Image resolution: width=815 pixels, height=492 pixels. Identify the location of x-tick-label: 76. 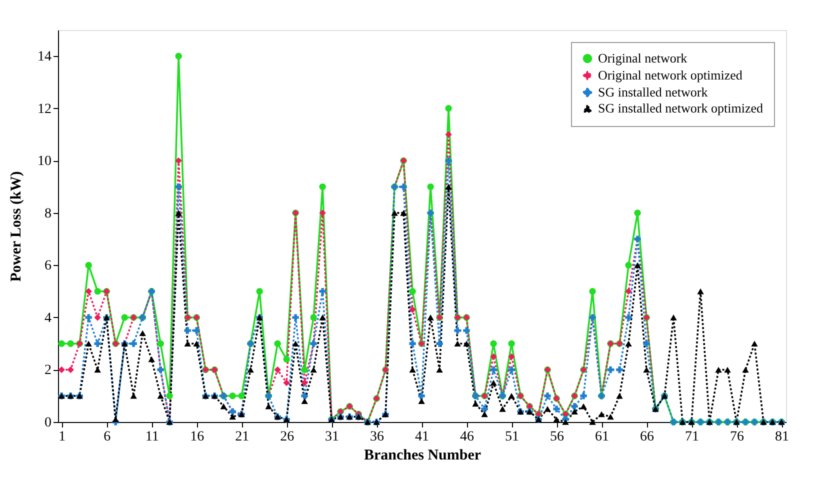
(737, 437).